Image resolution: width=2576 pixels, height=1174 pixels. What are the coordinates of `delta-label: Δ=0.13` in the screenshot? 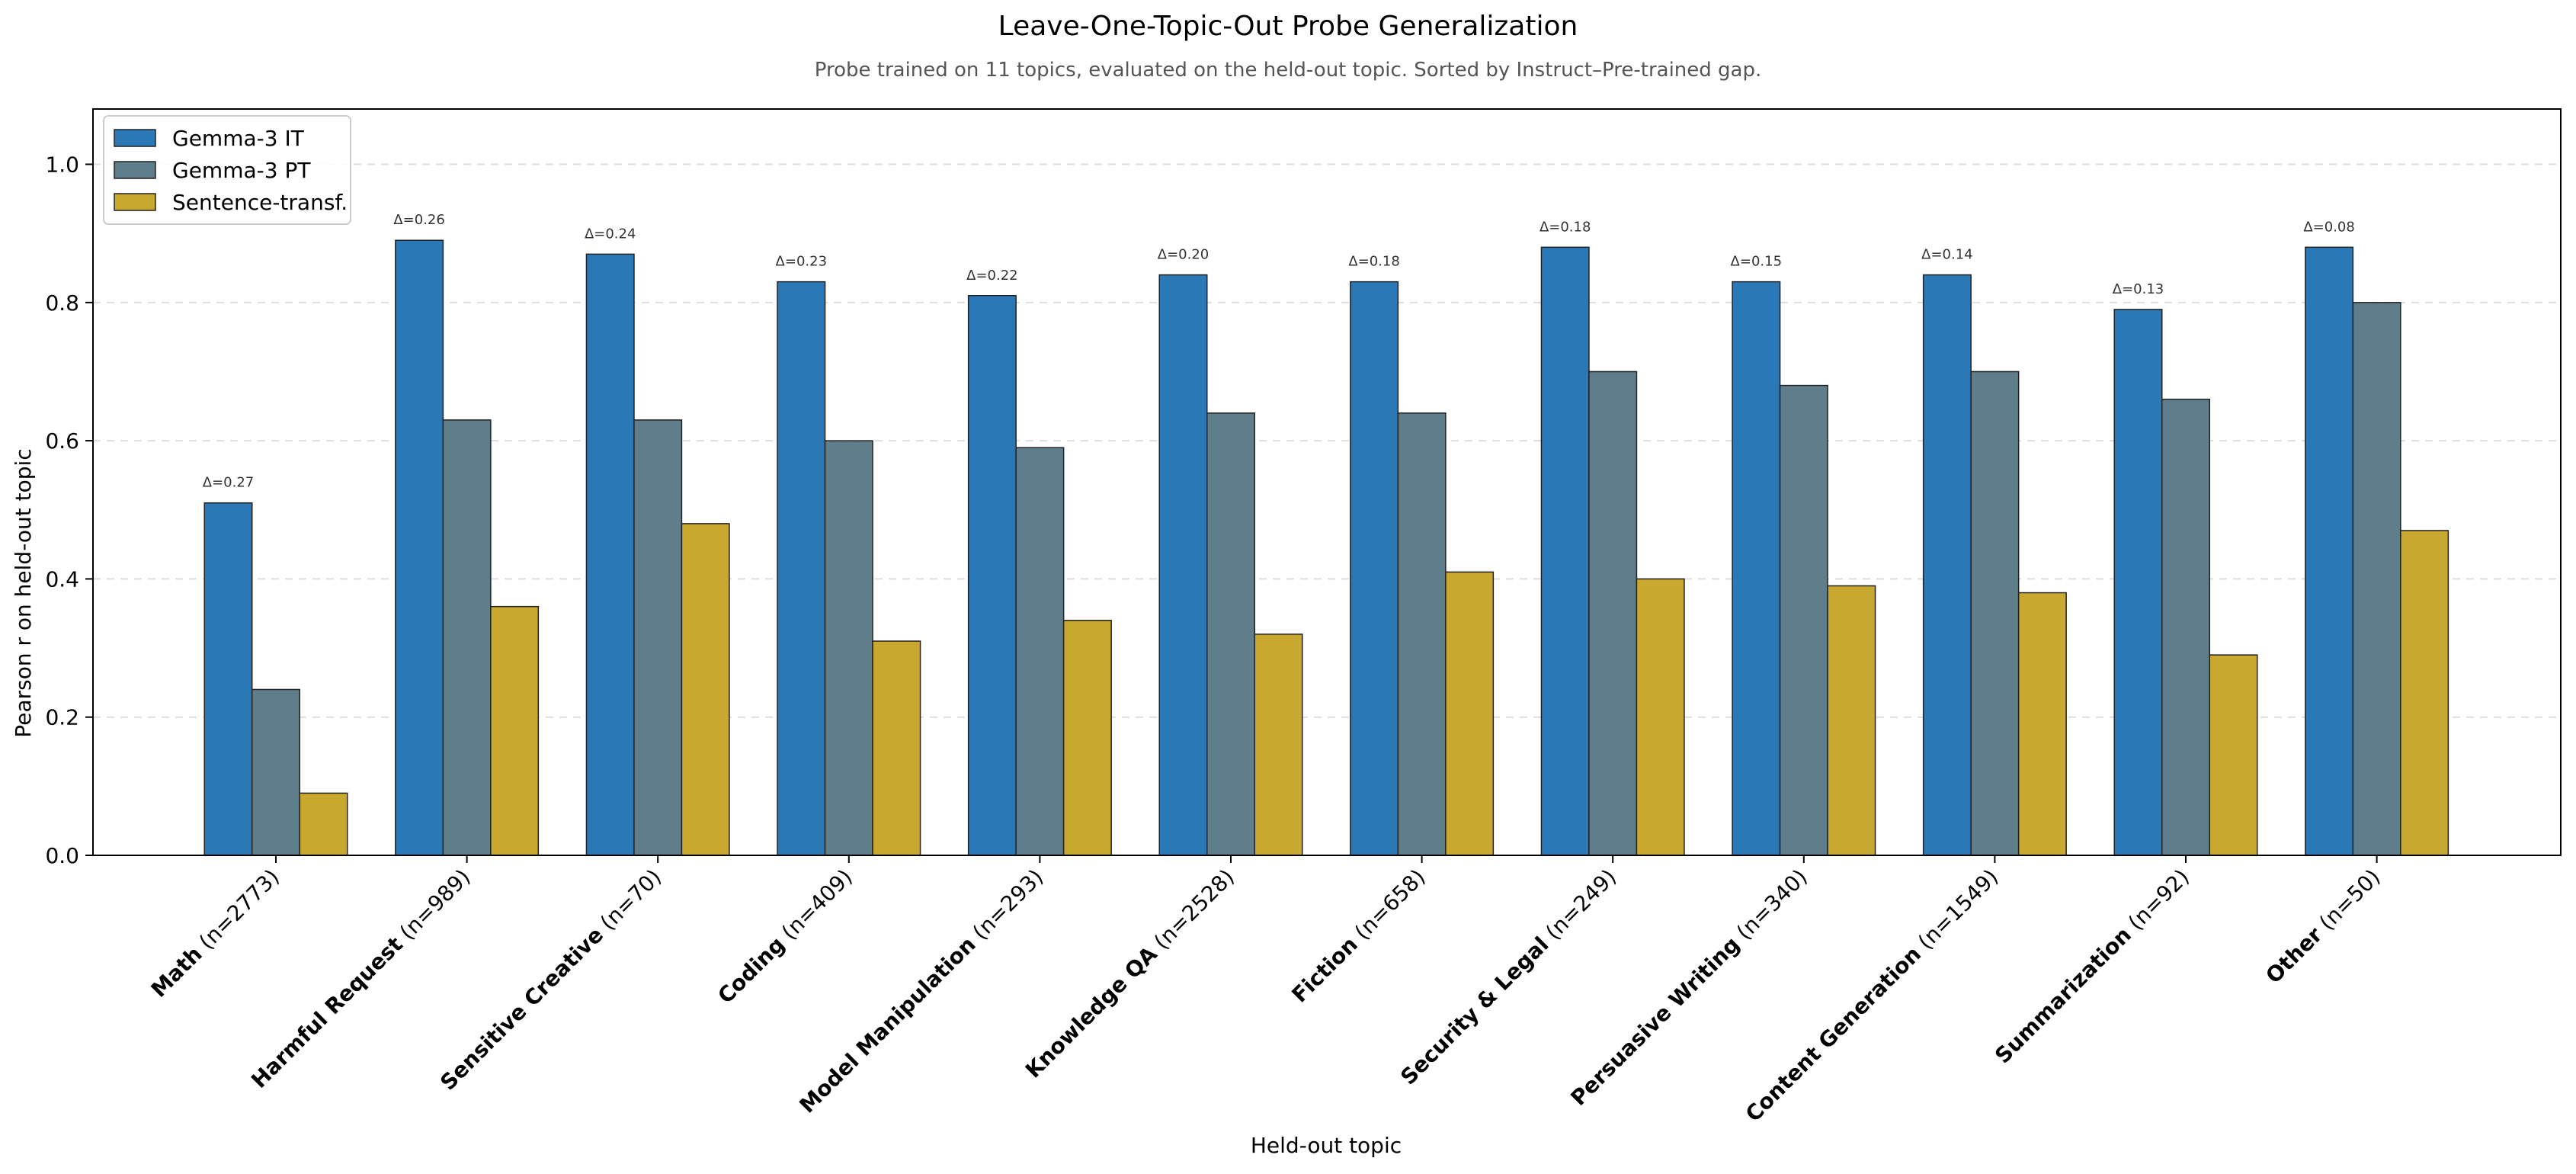 It's located at (2138, 289).